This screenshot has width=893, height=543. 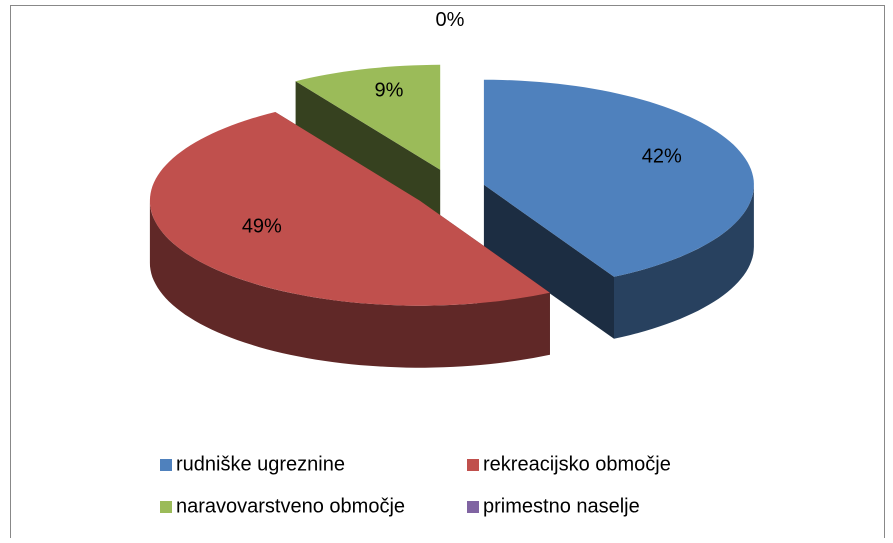 What do you see at coordinates (548, 261) in the screenshot?
I see `slice-wall` at bounding box center [548, 261].